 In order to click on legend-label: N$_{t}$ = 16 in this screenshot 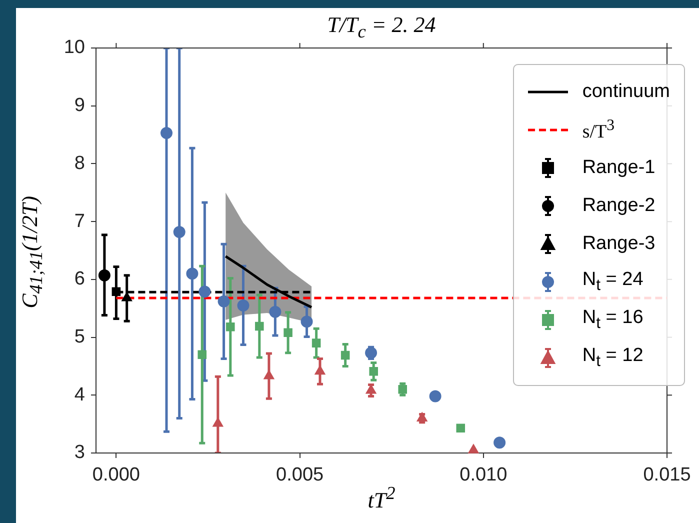, I will do `click(613, 320)`.